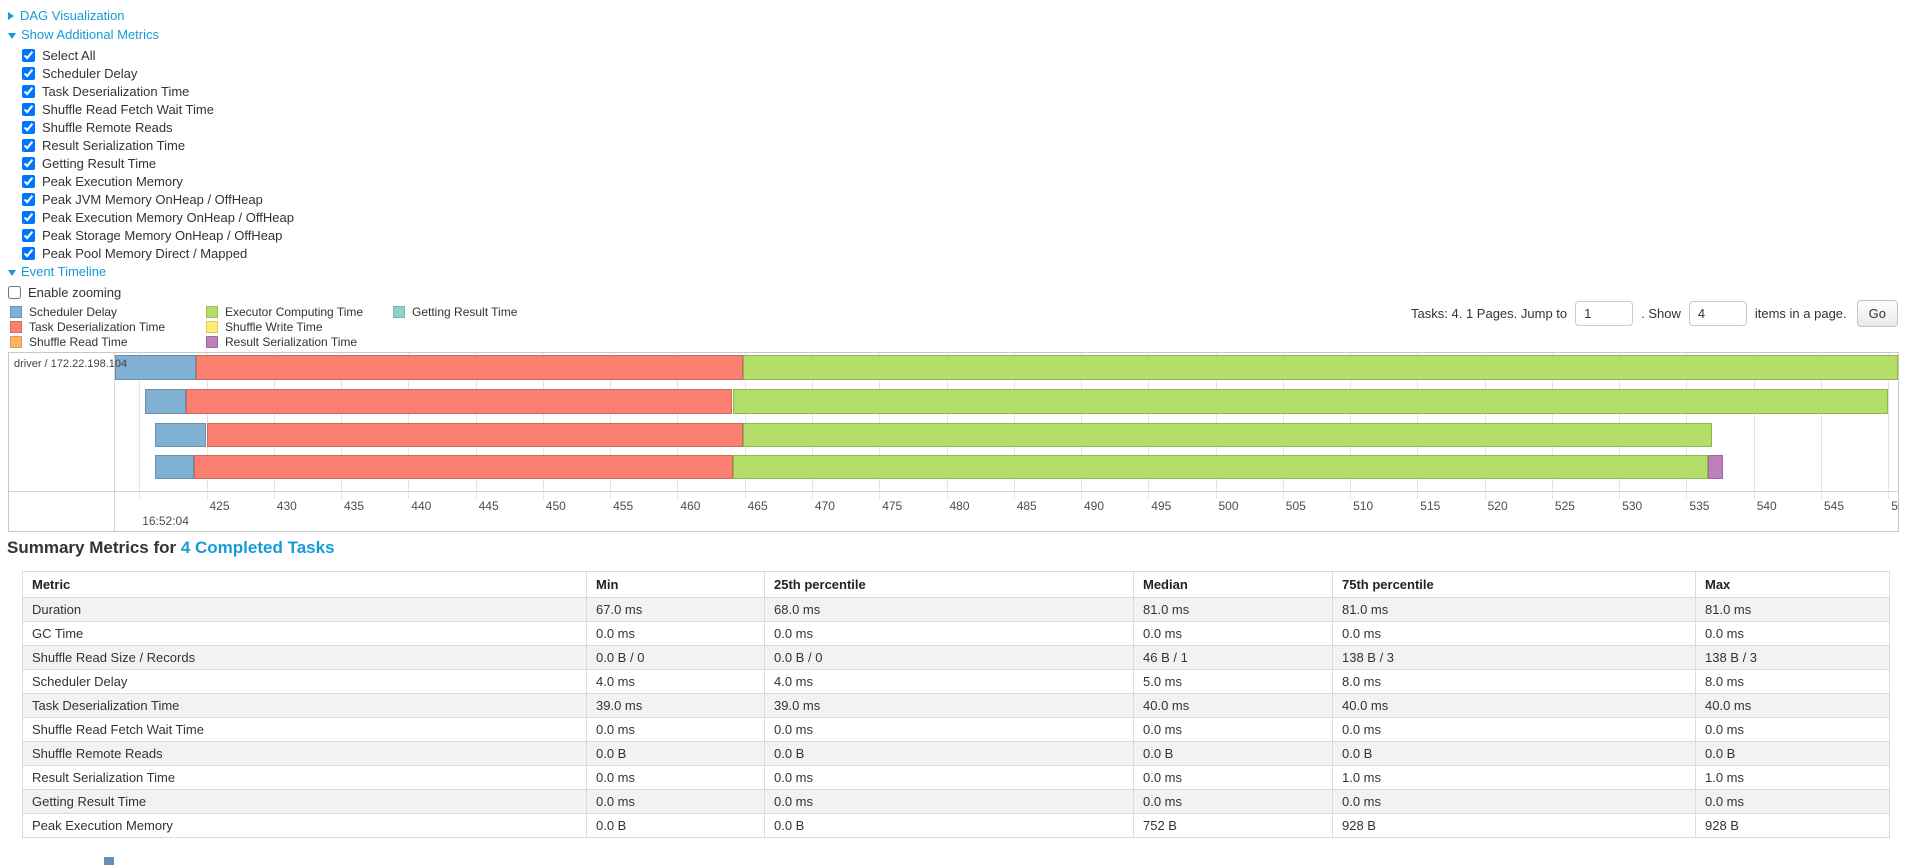 The width and height of the screenshot is (1907, 865). I want to click on timeline-axis-separator, so click(953, 491).